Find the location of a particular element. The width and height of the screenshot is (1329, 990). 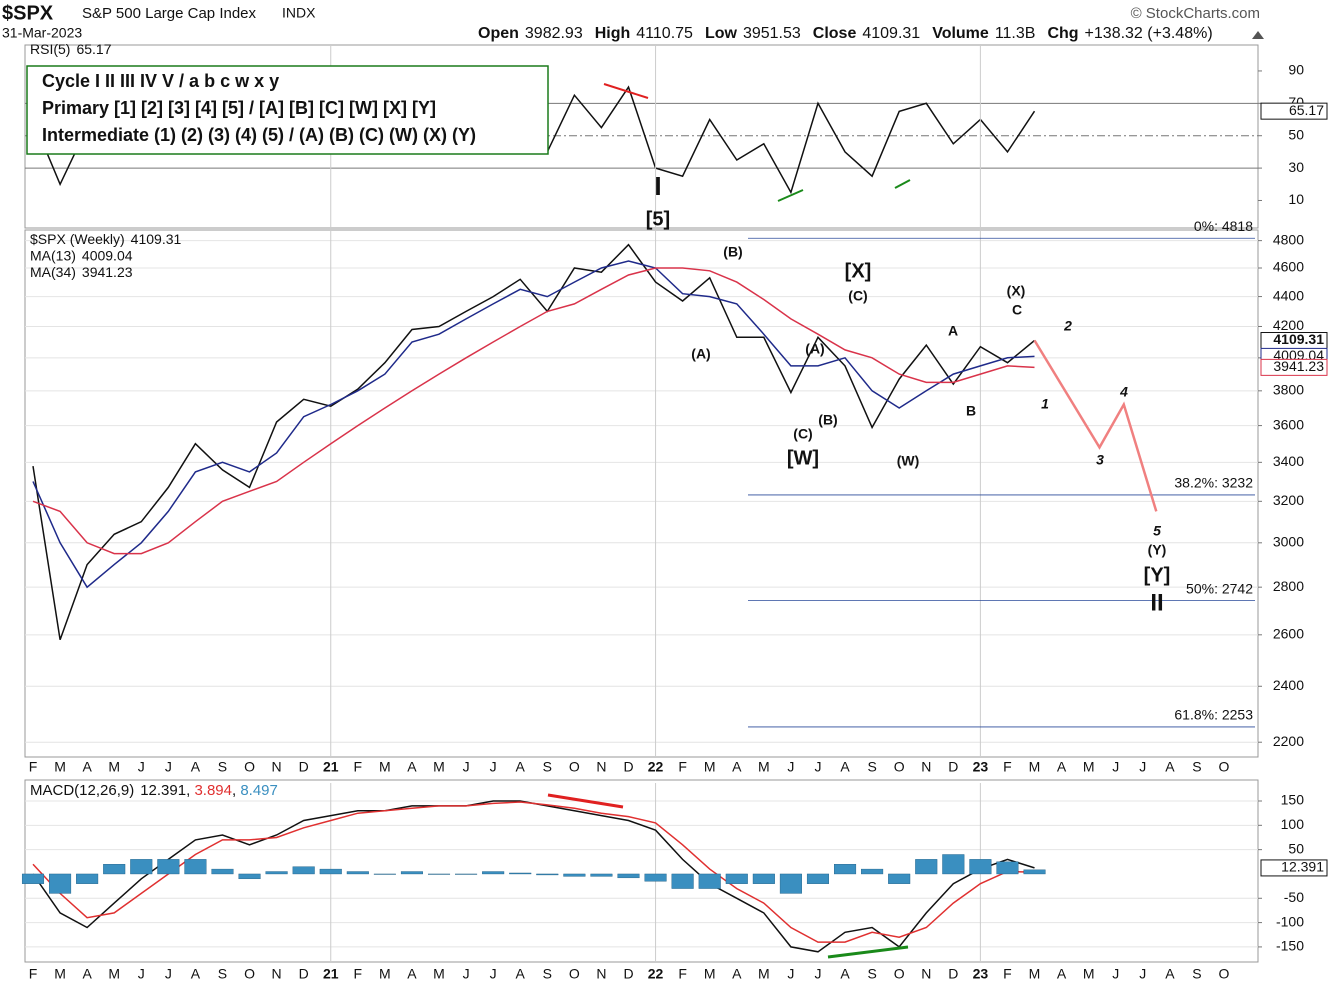

y-tick-label: 2400 is located at coordinates (1288, 685).